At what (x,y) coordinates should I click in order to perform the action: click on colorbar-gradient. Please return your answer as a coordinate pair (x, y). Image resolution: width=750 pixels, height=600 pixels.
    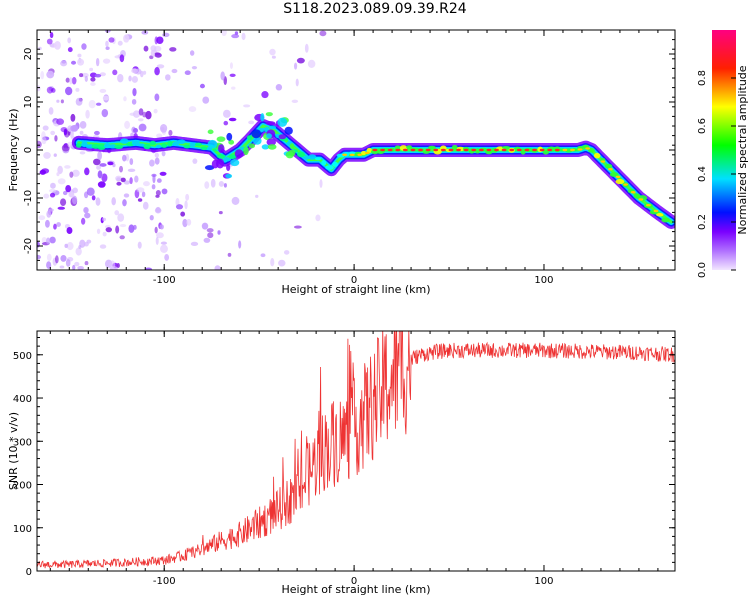
    Looking at the image, I should click on (724, 150).